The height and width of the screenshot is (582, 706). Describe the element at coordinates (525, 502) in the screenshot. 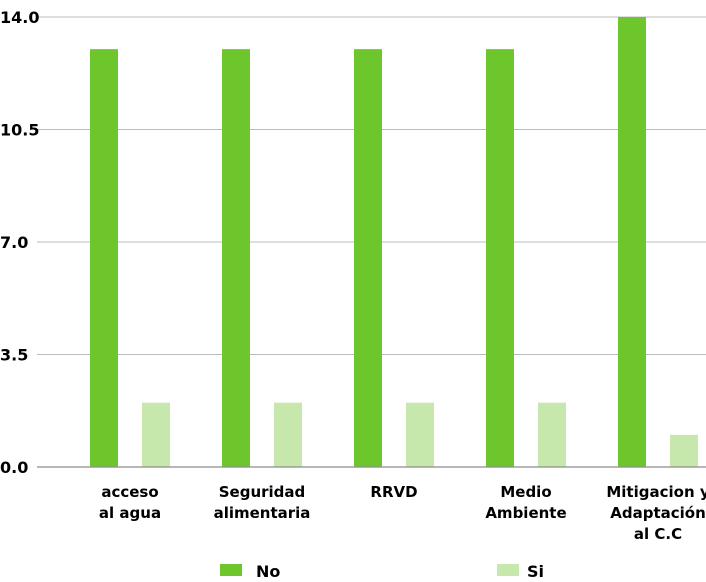

I see `x-tick-label-3: Medio Ambiente` at that location.